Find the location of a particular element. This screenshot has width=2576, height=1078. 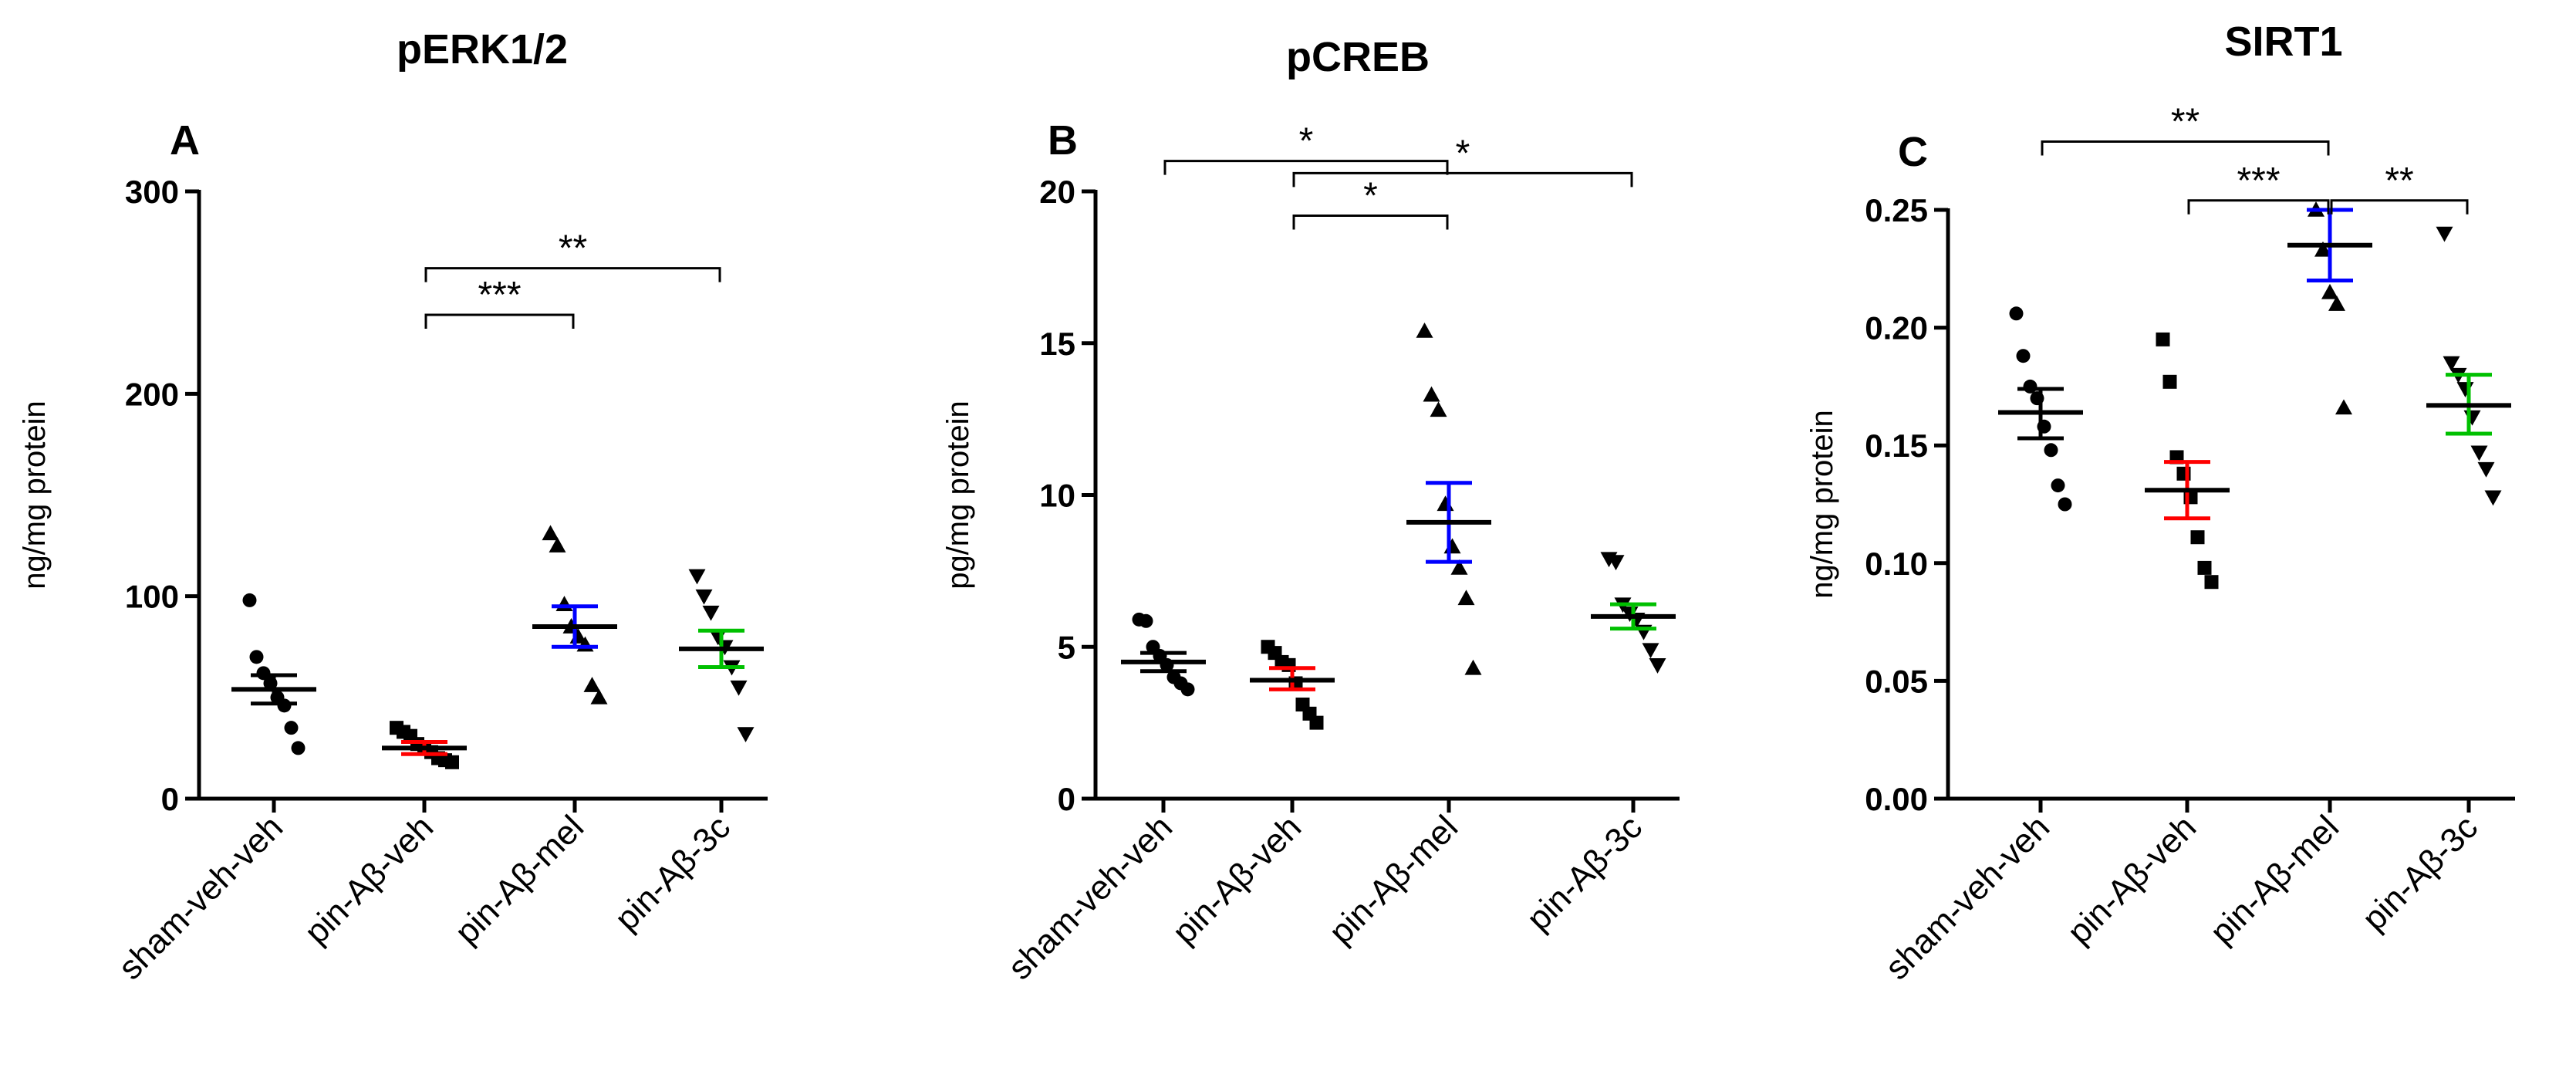

chart-title: SIRT1 is located at coordinates (2283, 42).